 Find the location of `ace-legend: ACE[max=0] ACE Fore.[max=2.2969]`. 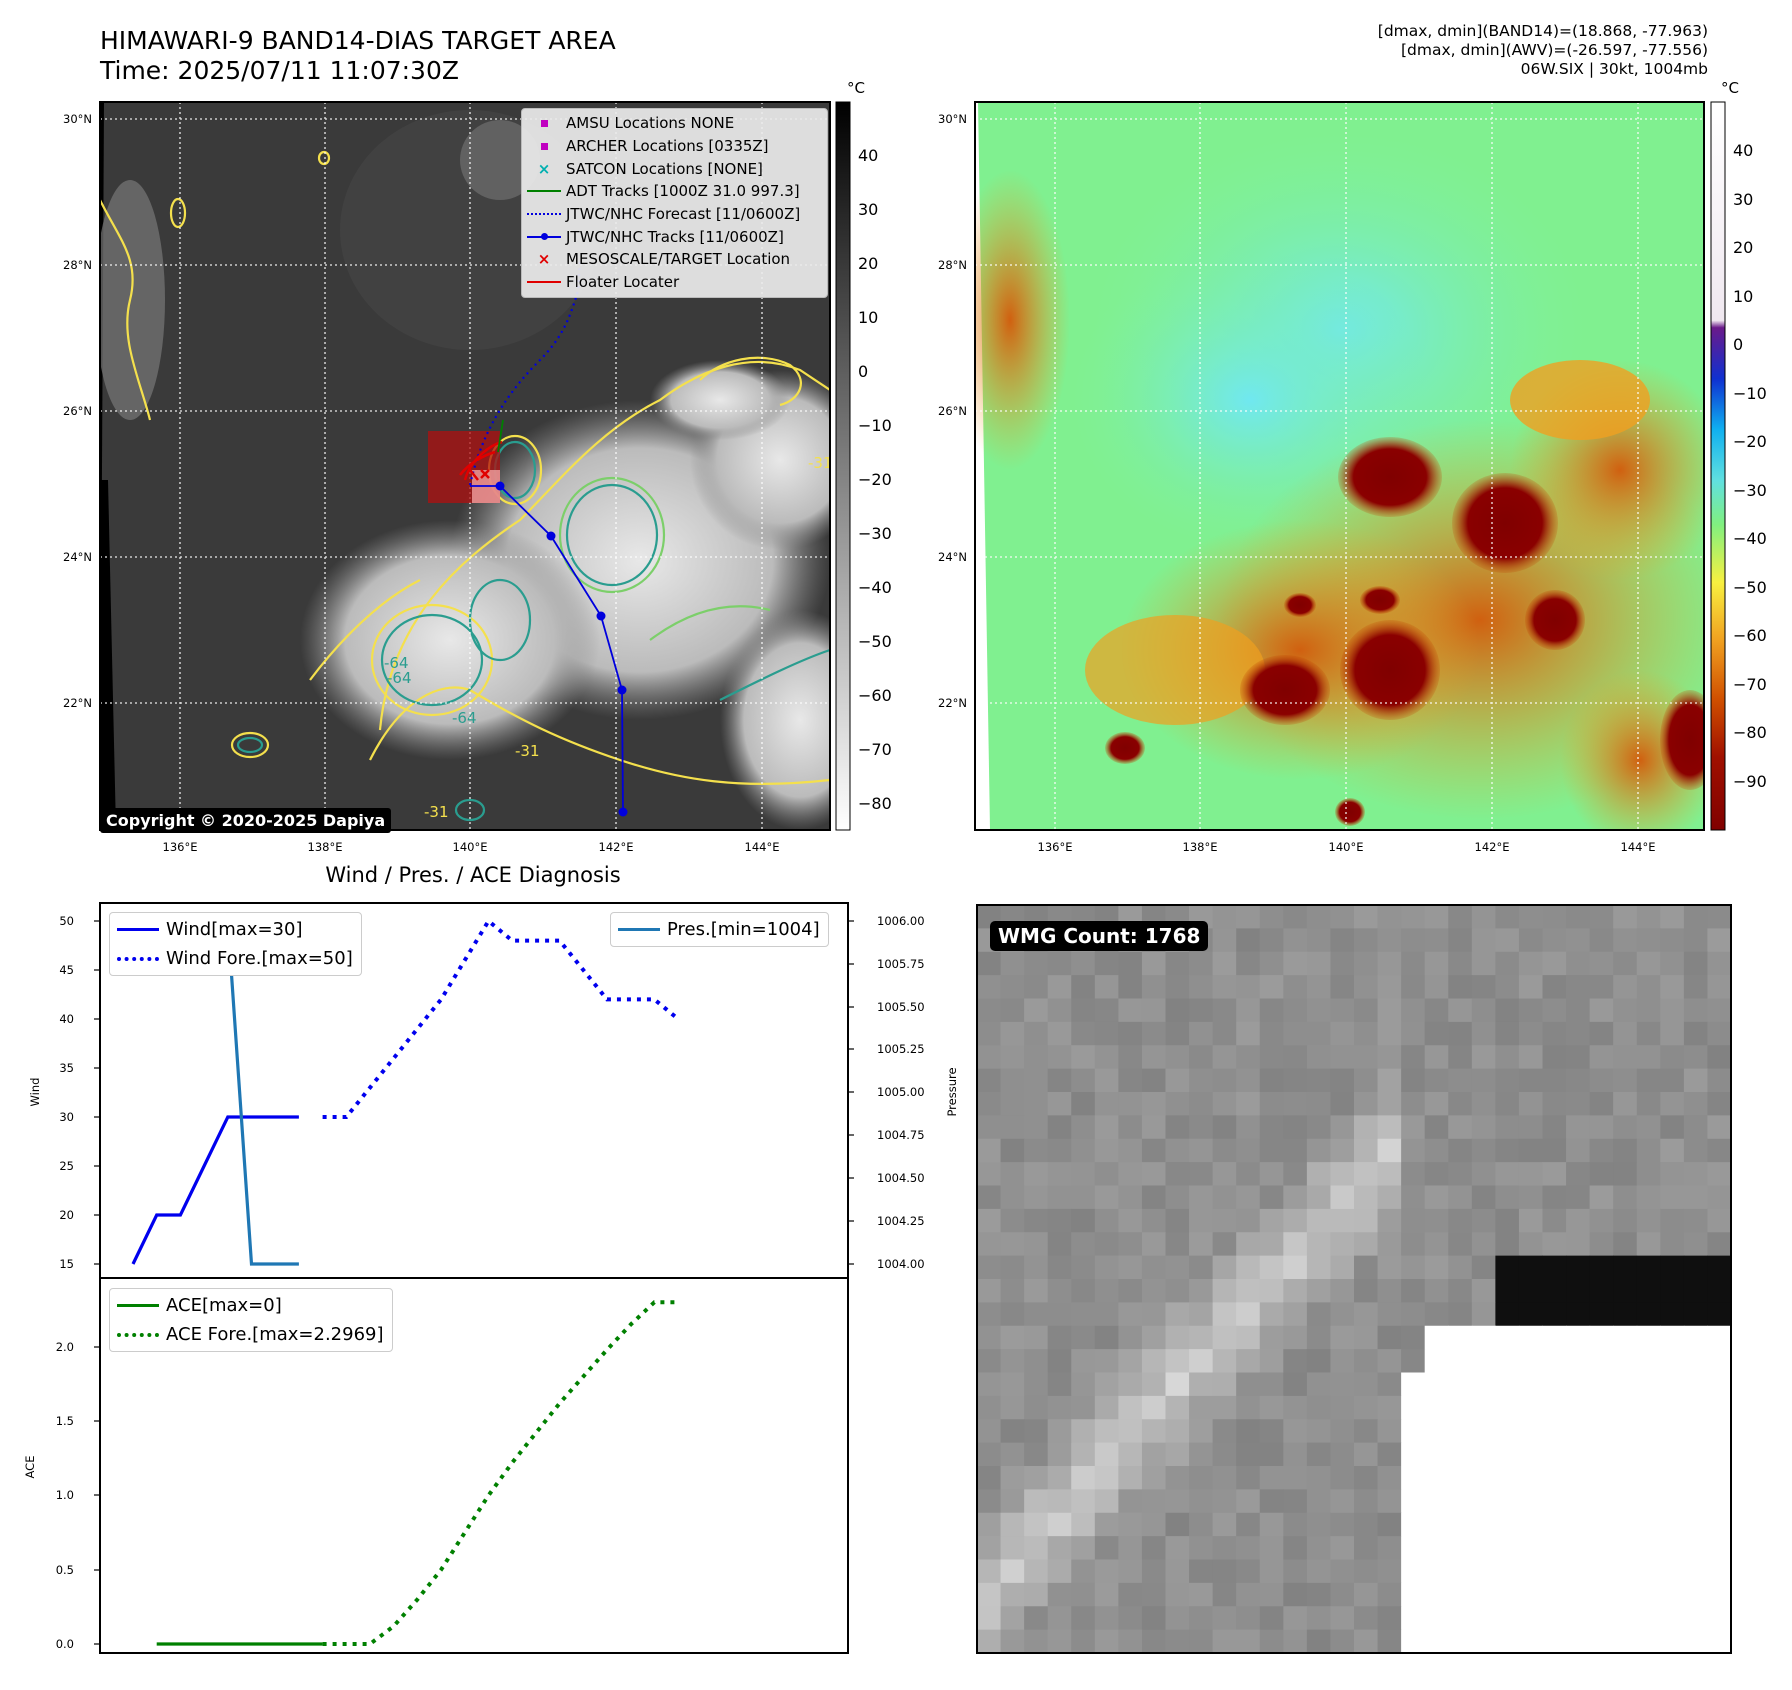

ace-legend: ACE[max=0] ACE Fore.[max=2.2969] is located at coordinates (251, 1320).